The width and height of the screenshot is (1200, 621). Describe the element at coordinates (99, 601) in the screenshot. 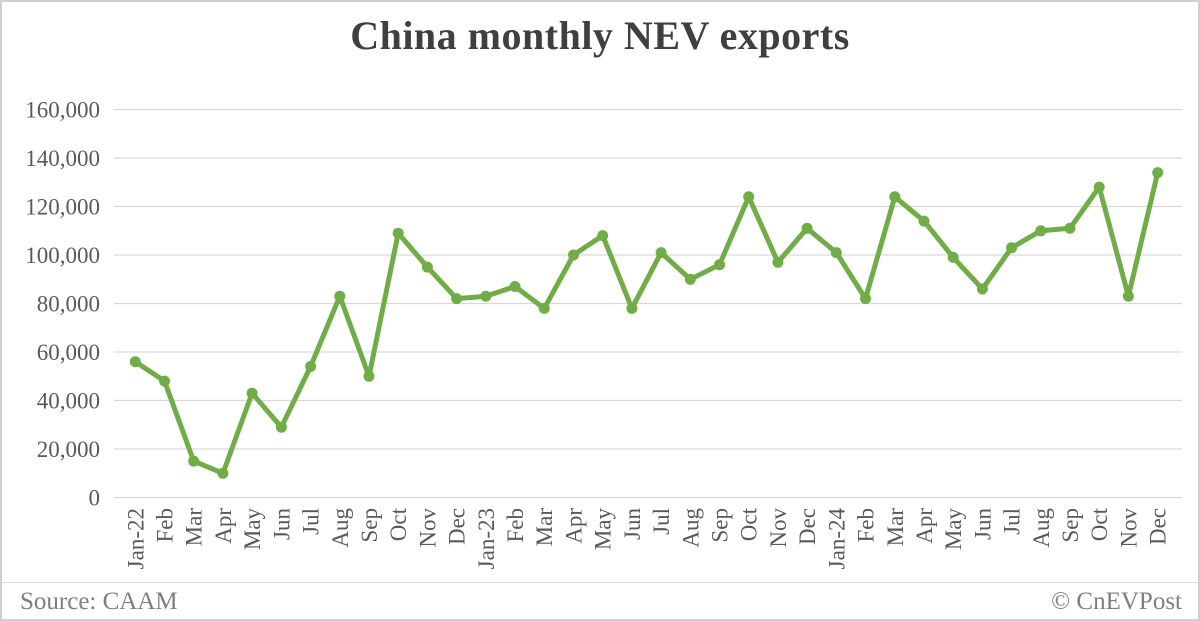

I see `source-label: Source: CAAM` at that location.